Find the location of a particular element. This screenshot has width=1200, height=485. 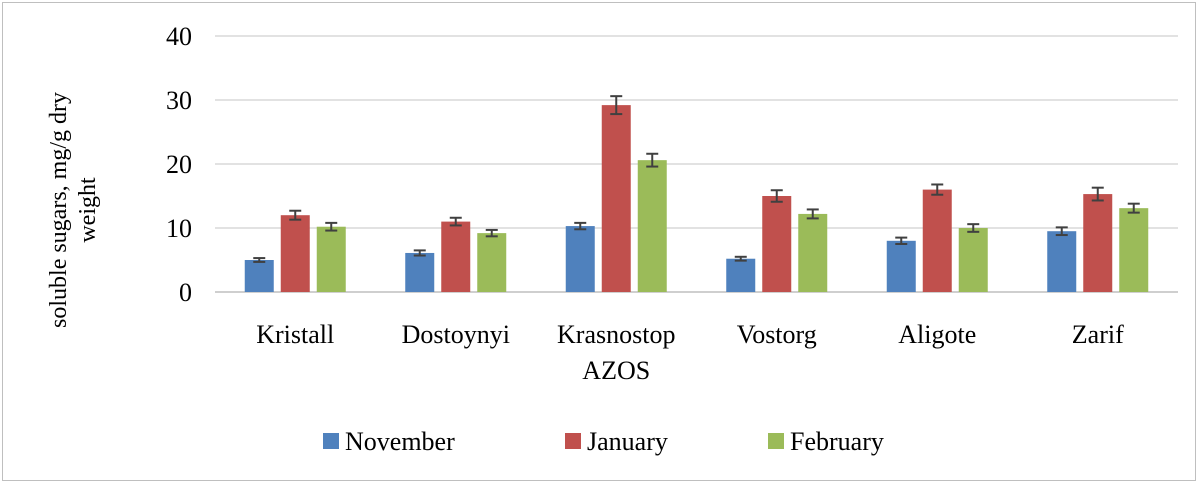

y-tick-labels: 0 10 20 30 40 is located at coordinates (179, 164).